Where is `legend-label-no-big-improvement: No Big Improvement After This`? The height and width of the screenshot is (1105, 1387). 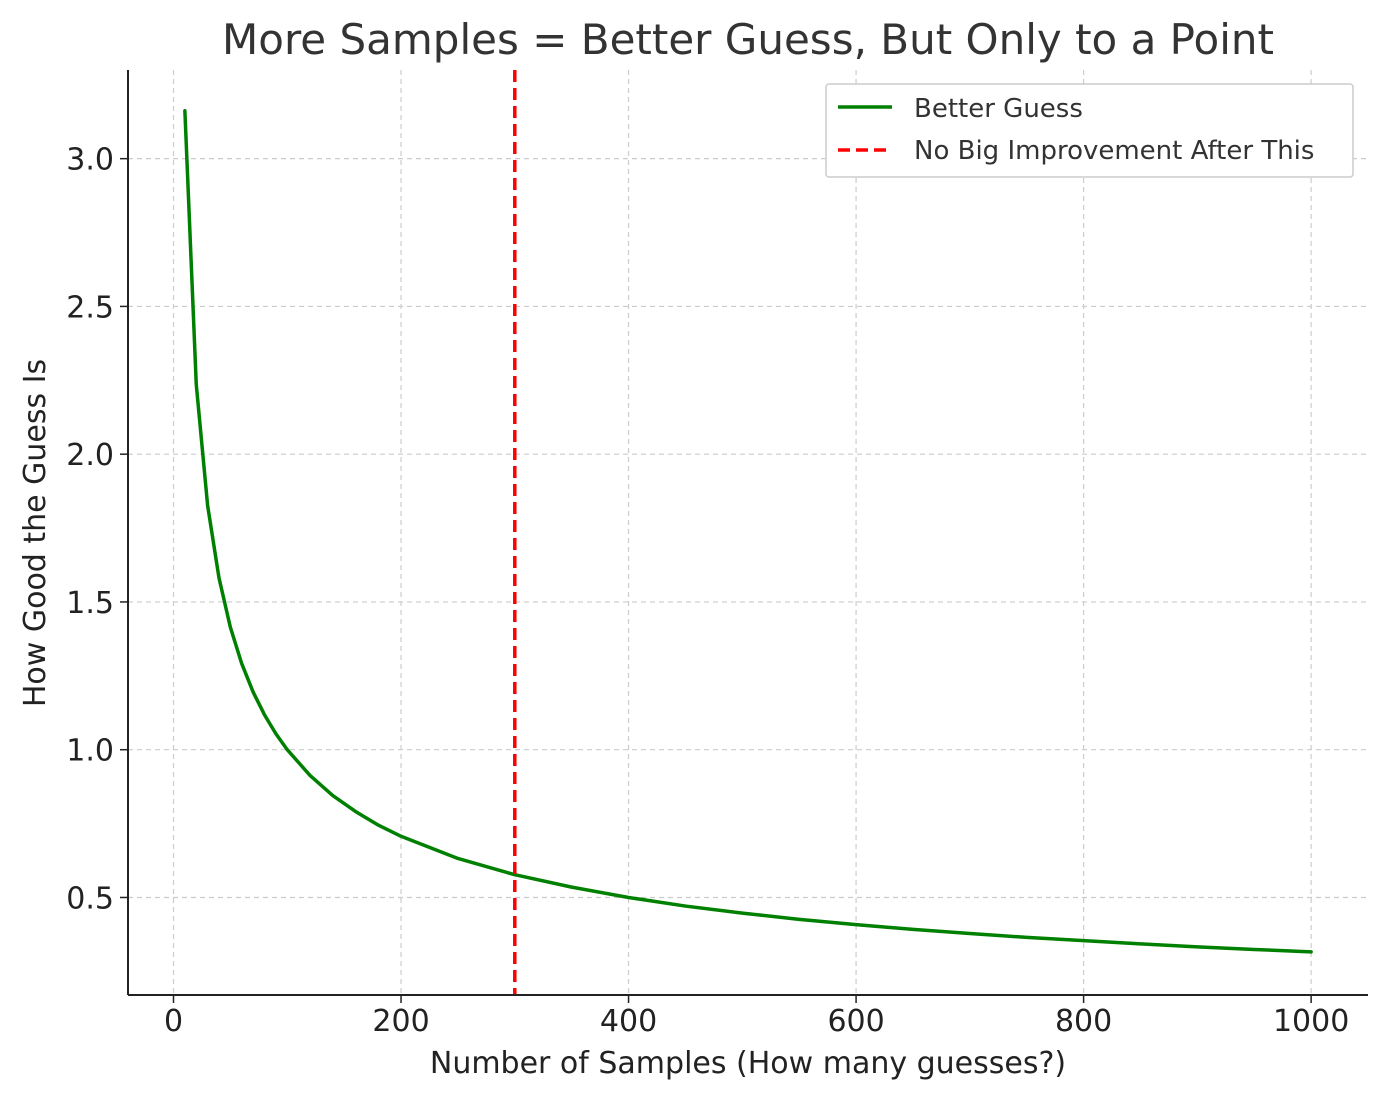
legend-label-no-big-improvement: No Big Improvement After This is located at coordinates (1114, 151).